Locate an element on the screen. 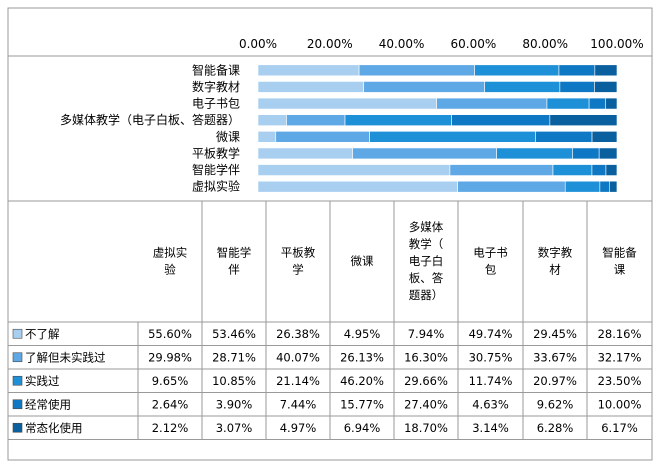 The height and width of the screenshot is (469, 660). table-cell-value: 4.63% is located at coordinates (490, 404).